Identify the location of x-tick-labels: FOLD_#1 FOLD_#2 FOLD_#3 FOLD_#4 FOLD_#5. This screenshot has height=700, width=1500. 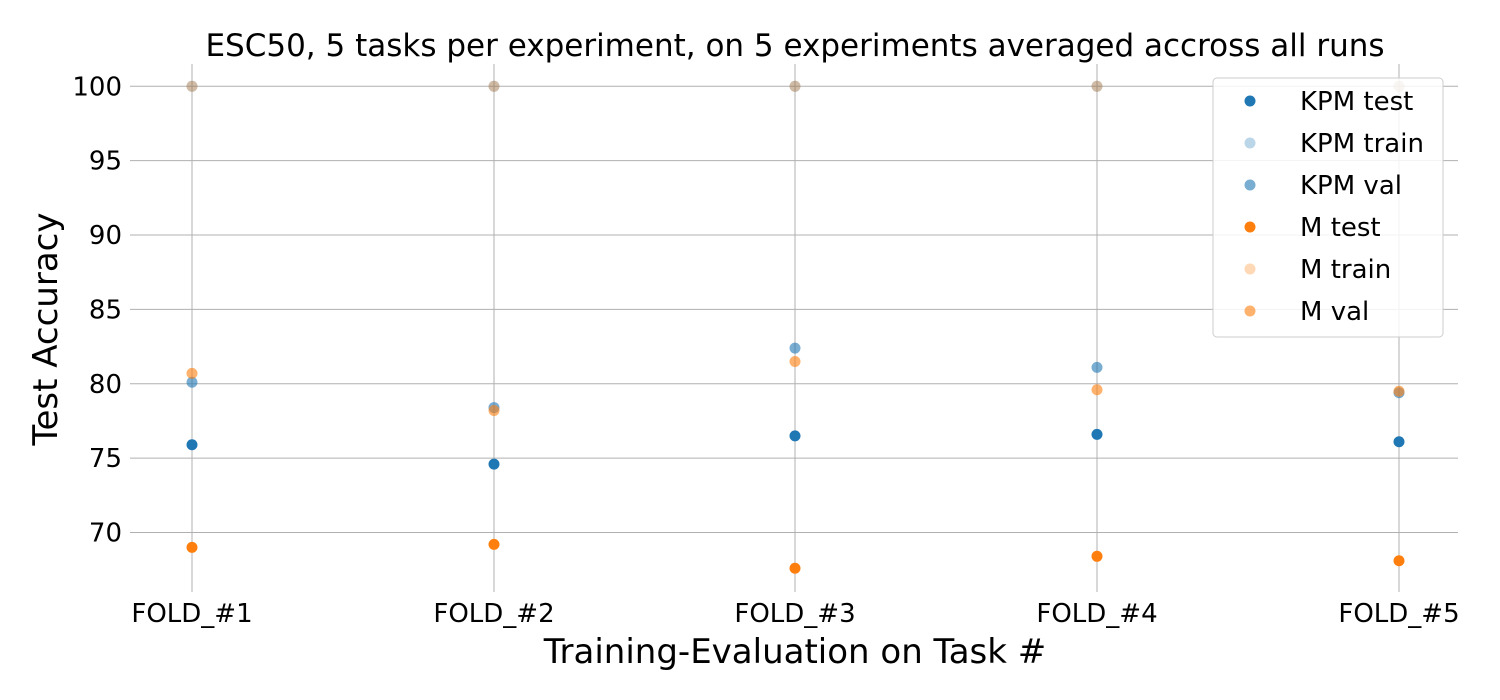
(795, 614).